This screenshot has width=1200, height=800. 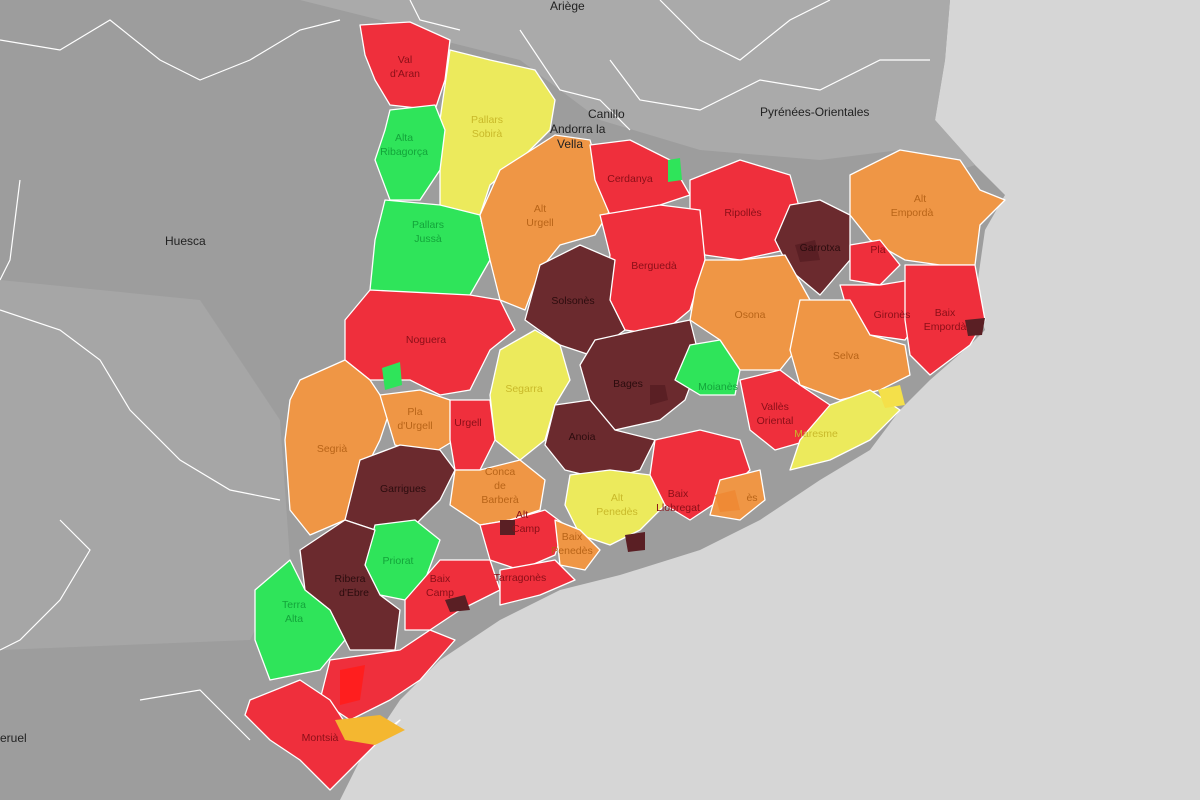 I want to click on label-alt-emporda: Alt, so click(x=920, y=199).